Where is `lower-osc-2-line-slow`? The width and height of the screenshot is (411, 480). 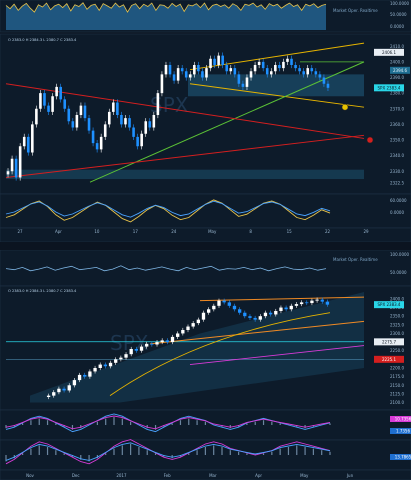 lower-osc-2-line-slow is located at coordinates (168, 451).